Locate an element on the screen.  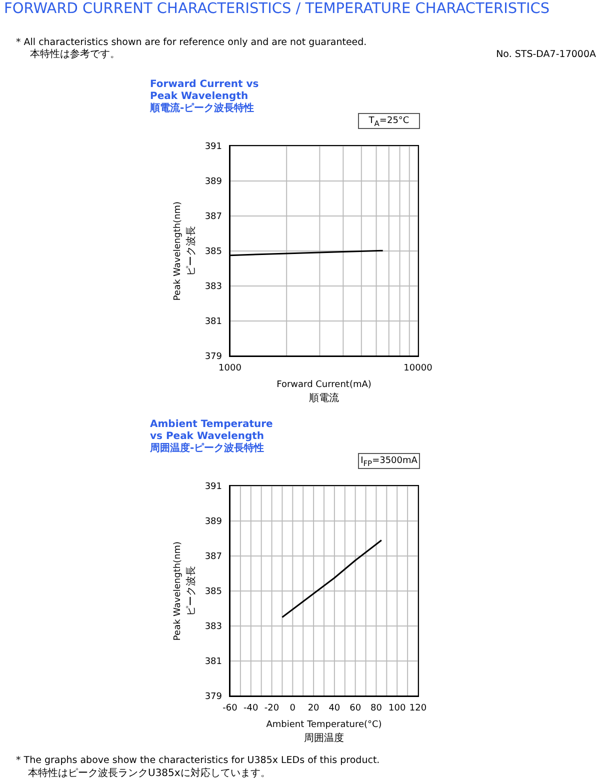
text: * All characteristics shown are for reference only and are not guaranteed. is located at coordinates (191, 42).